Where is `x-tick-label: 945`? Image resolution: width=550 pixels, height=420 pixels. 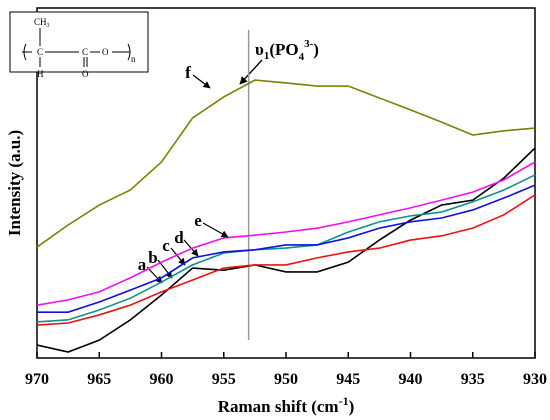
x-tick-label: 945 is located at coordinates (348, 379).